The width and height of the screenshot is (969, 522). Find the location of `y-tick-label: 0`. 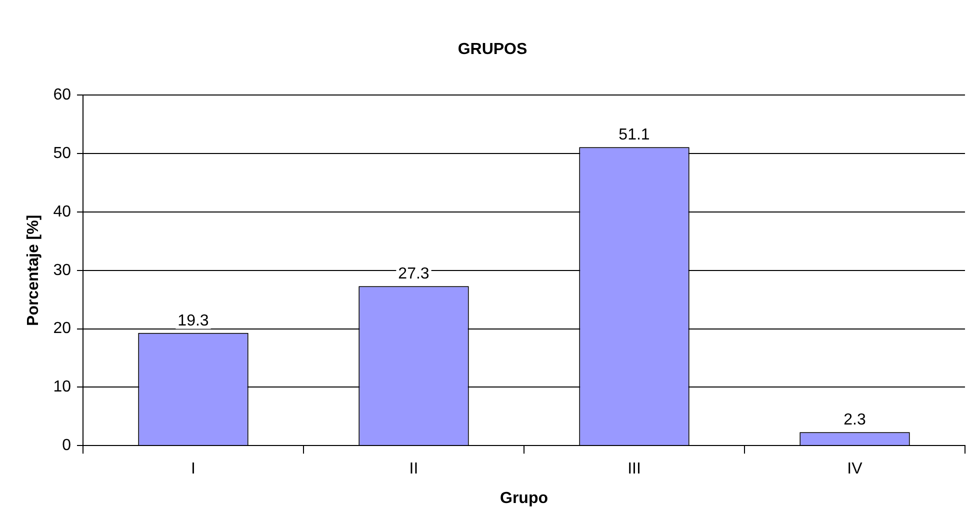

y-tick-label: 0 is located at coordinates (67, 445).